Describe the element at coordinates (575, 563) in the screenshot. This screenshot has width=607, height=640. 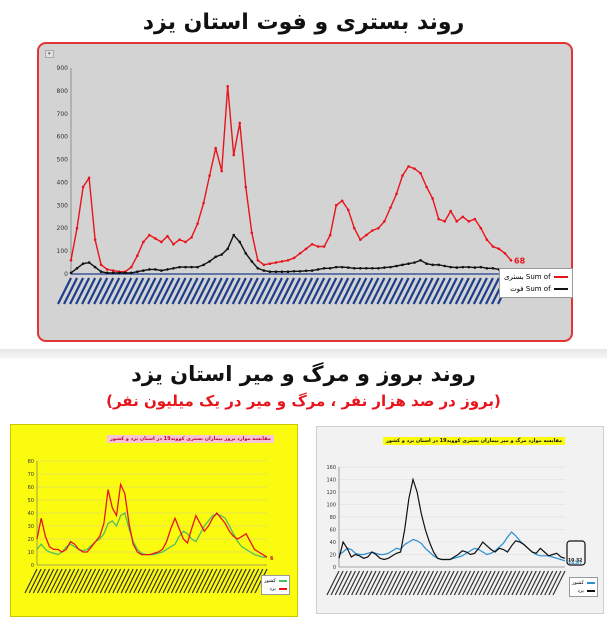
I see `mort-end-label: 14.87` at that location.